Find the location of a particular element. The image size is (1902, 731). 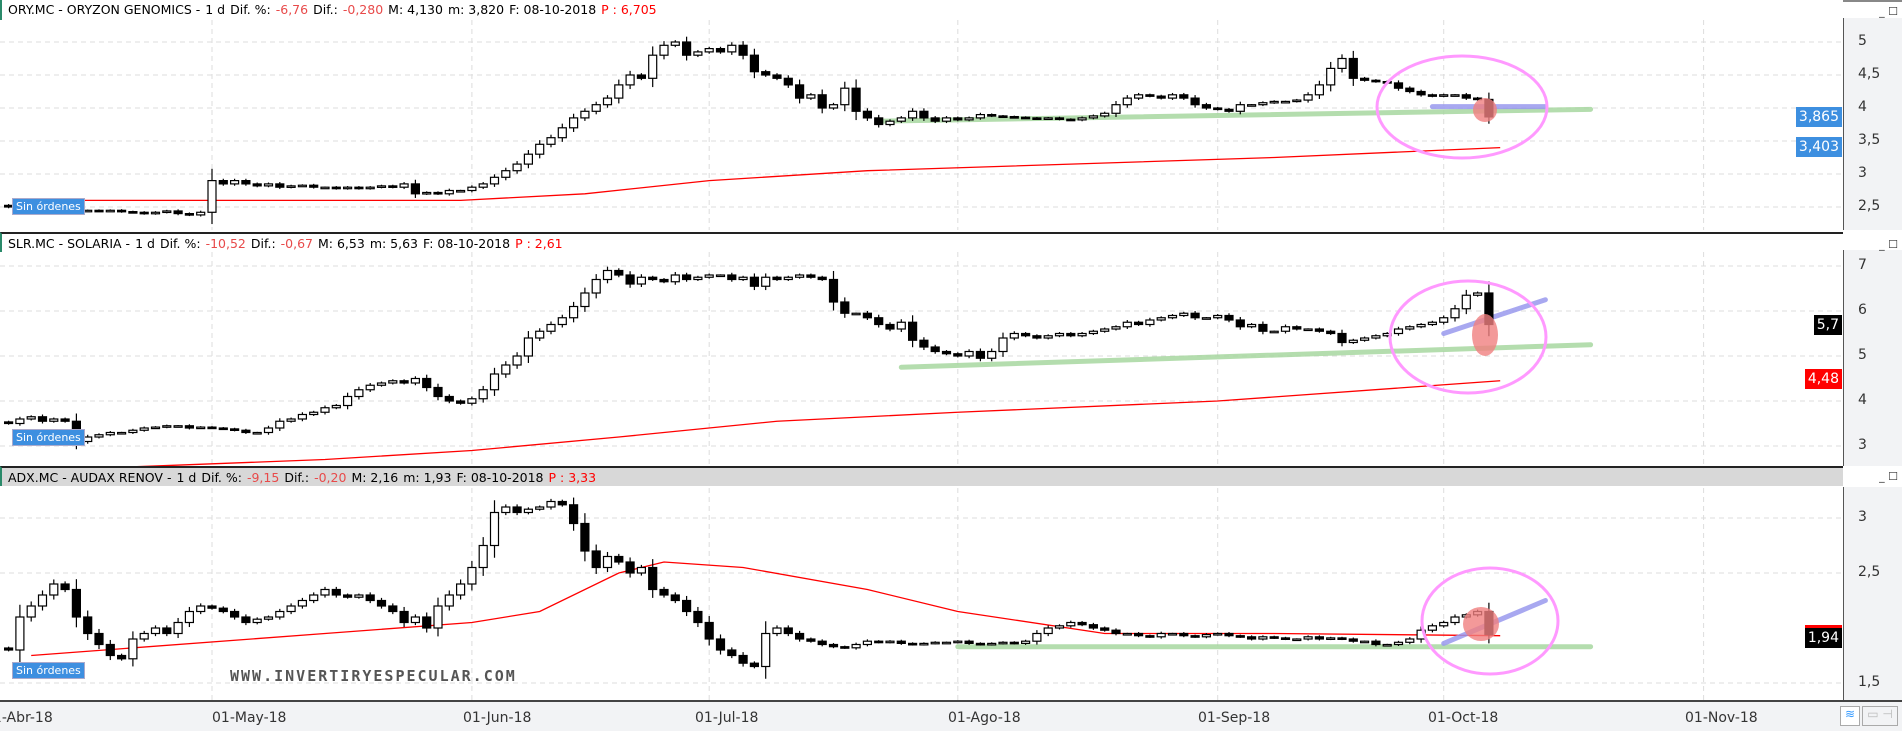

price-tick-label: 5 is located at coordinates (1862, 355).